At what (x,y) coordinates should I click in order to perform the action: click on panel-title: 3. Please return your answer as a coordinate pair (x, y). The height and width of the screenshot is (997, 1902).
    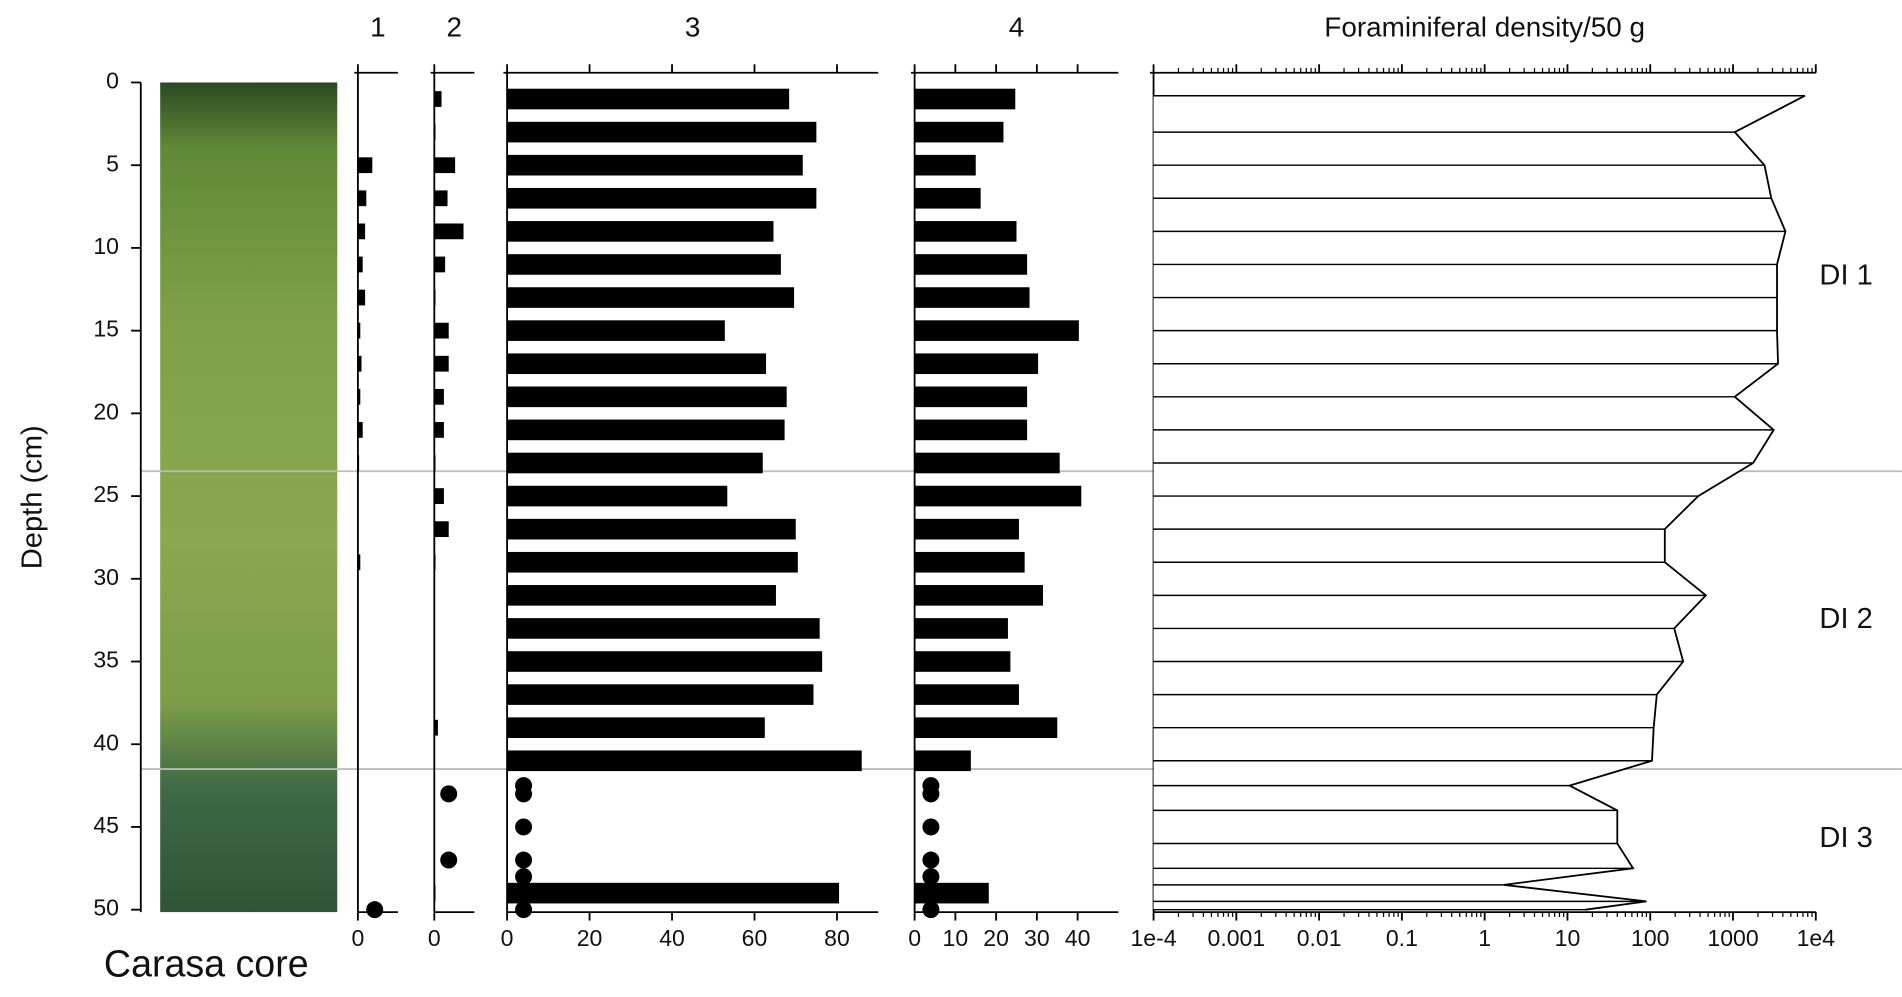
    Looking at the image, I should click on (693, 26).